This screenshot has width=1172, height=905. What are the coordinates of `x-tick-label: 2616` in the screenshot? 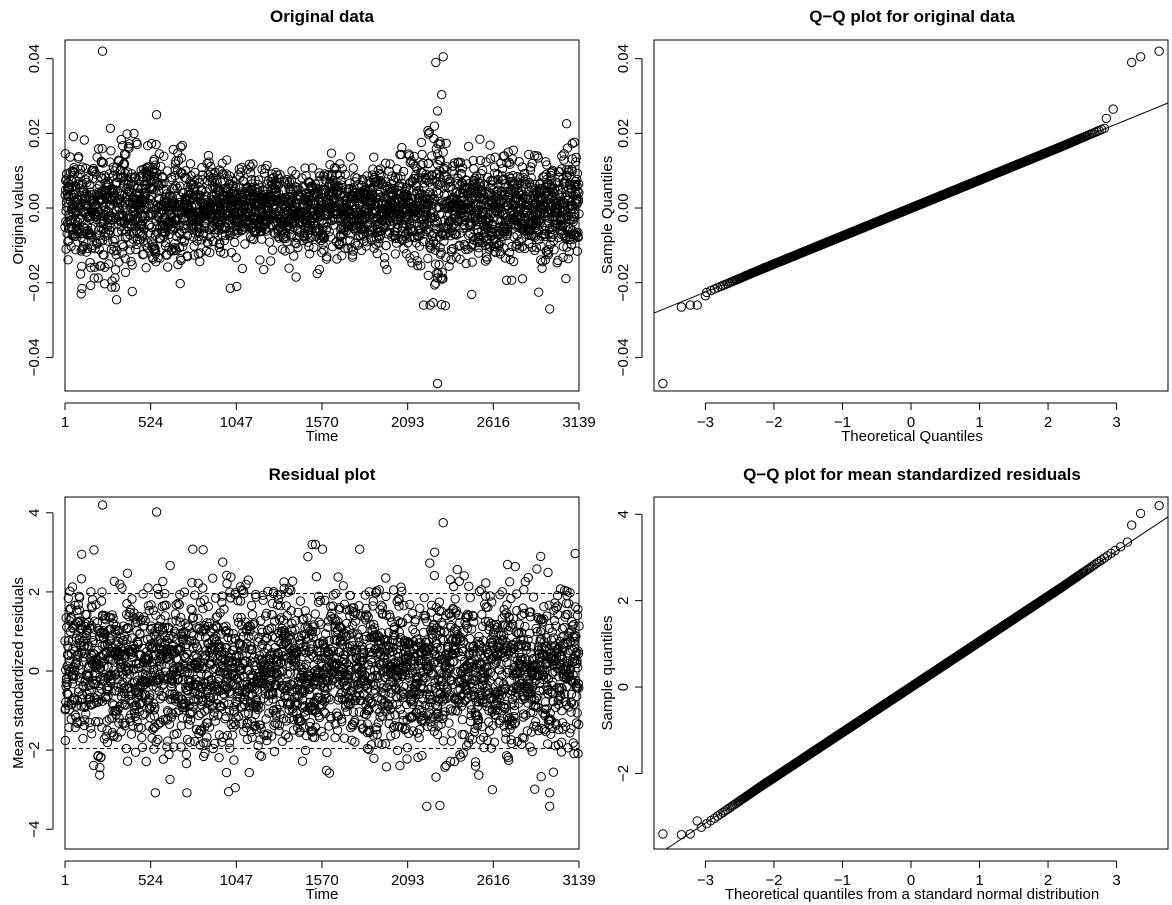 It's located at (493, 422).